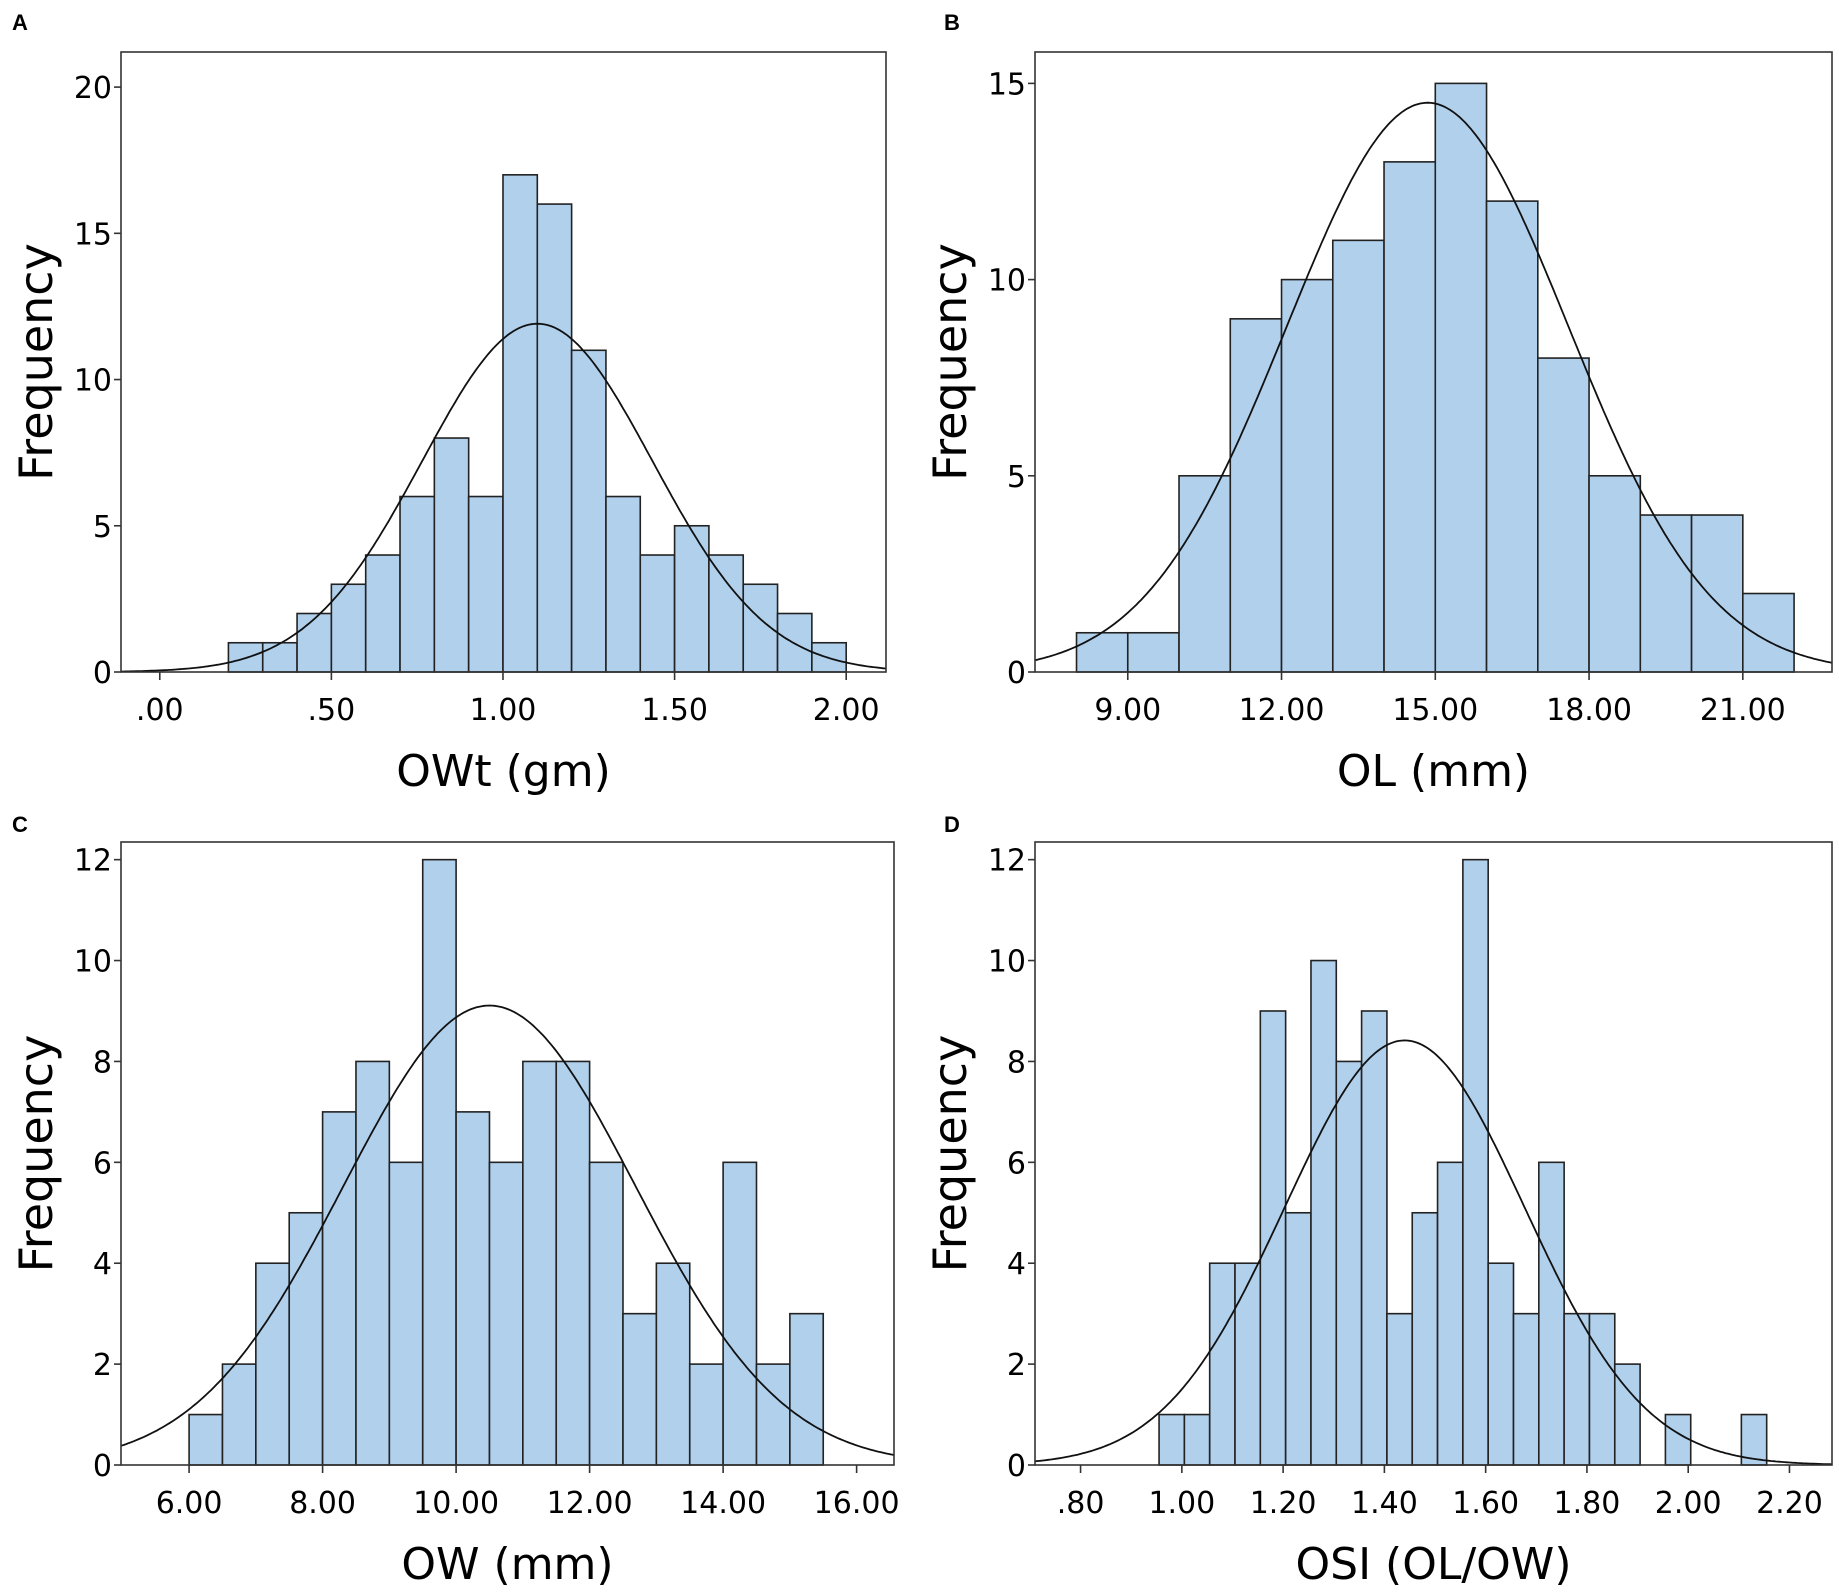 Image resolution: width=1839 pixels, height=1595 pixels. I want to click on x-axis-title: OSI (OL/OW), so click(1434, 1564).